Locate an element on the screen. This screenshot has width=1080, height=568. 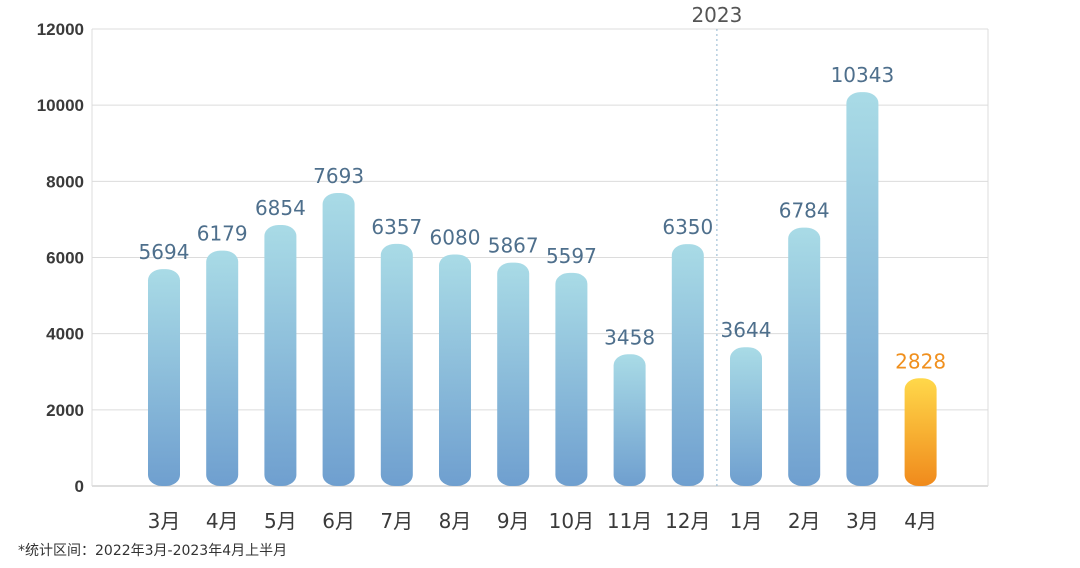
y-tick-label: 8000 is located at coordinates (65, 181).